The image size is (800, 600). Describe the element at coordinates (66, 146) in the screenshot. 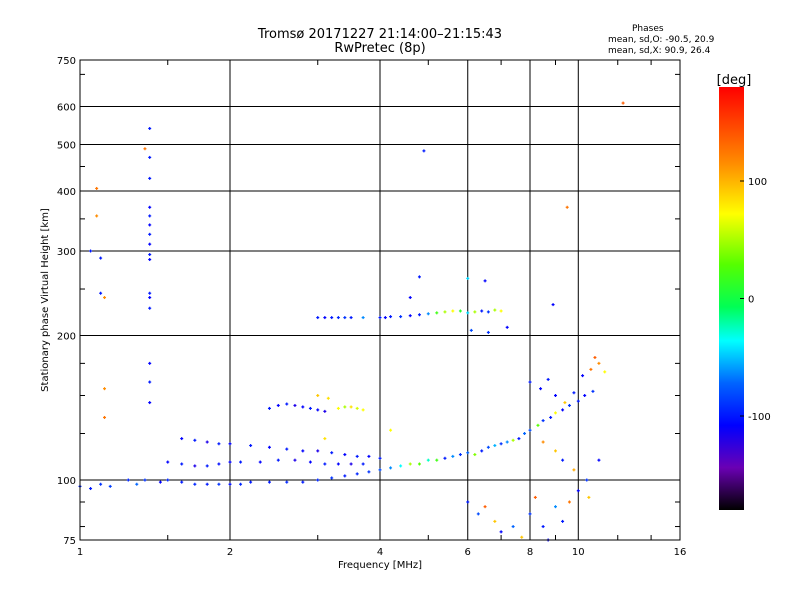

I see `y-tick-label: 500` at that location.